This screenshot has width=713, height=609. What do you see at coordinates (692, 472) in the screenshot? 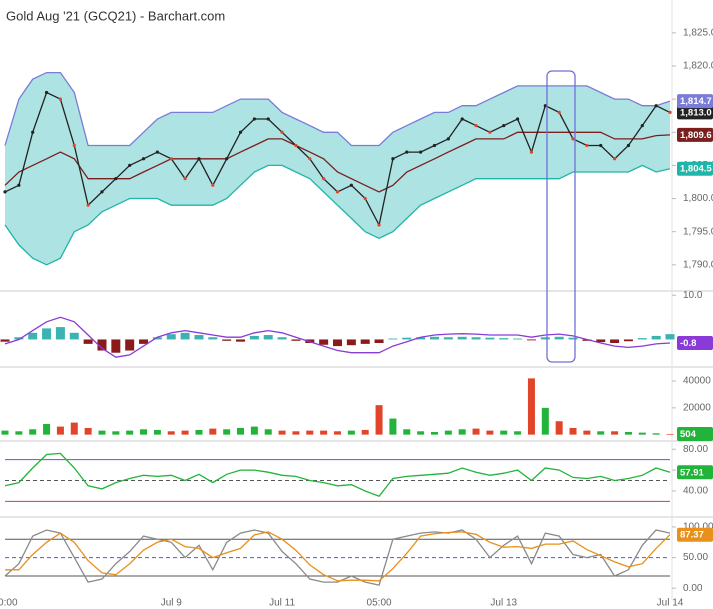
I see `value-badge-label: 57.91` at bounding box center [692, 472].